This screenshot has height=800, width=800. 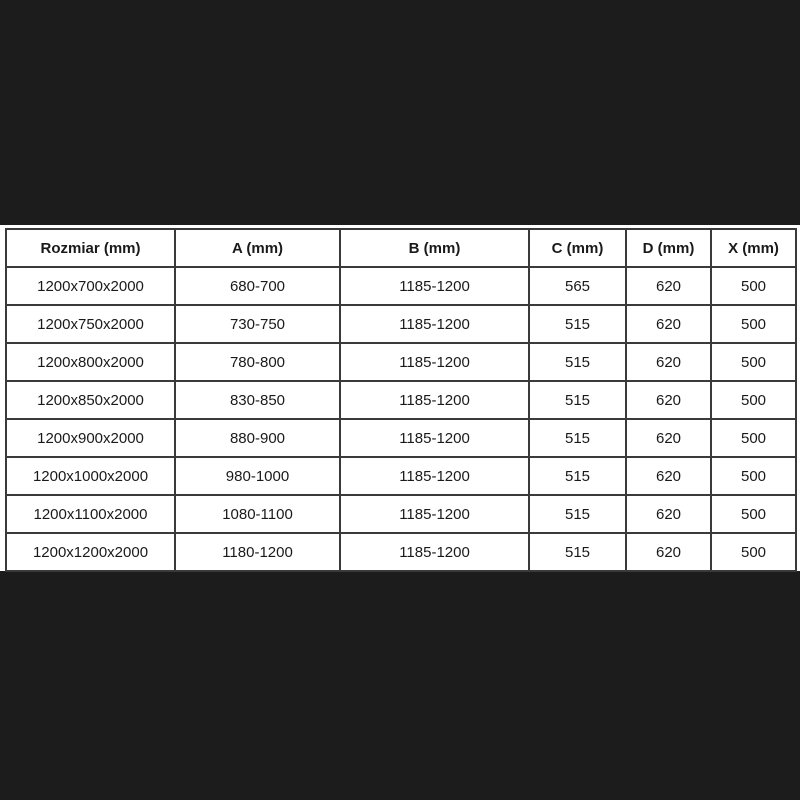 I want to click on column-header: C (mm), so click(x=577, y=248).